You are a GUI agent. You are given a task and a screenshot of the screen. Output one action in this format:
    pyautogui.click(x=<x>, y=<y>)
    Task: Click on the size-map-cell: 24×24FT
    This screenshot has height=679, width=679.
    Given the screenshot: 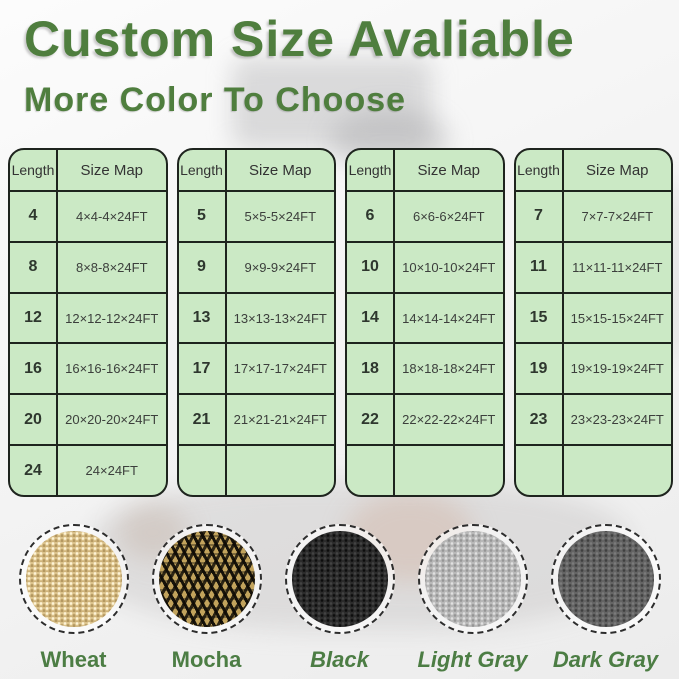 What is the action you would take?
    pyautogui.click(x=111, y=471)
    